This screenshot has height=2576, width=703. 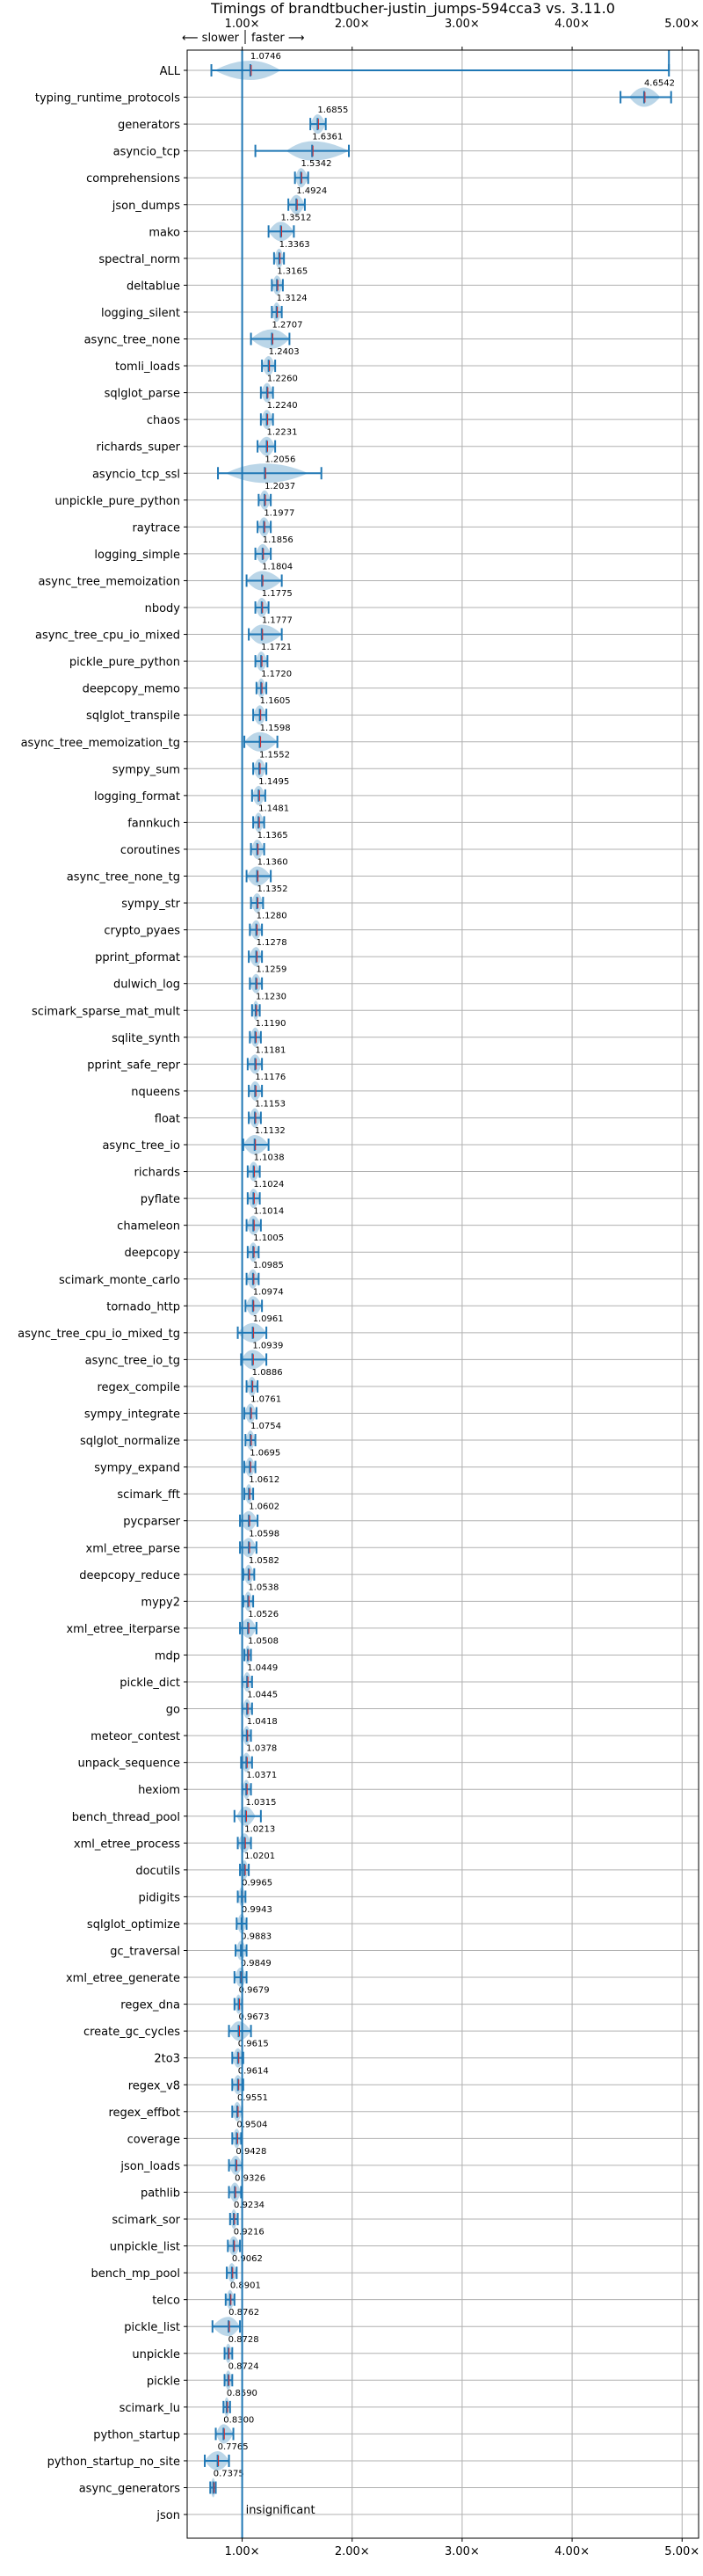 What do you see at coordinates (233, 2447) in the screenshot?
I see `benchmark-value-label: 0.7765` at bounding box center [233, 2447].